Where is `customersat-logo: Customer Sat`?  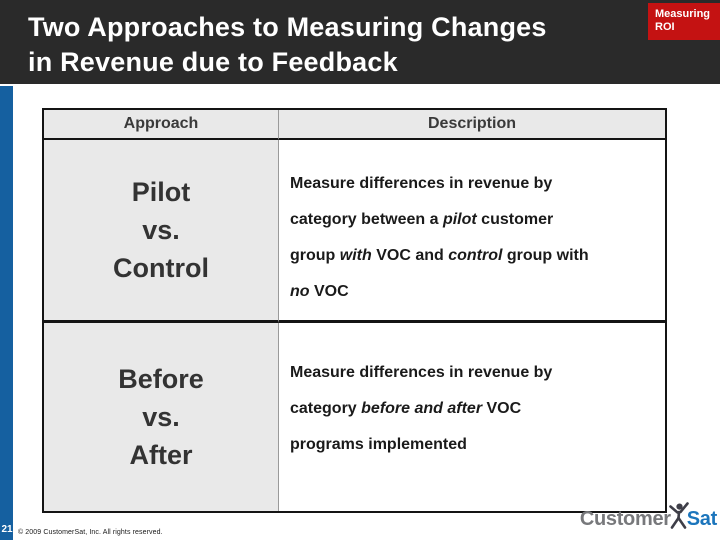 customersat-logo: Customer Sat is located at coordinates (648, 519).